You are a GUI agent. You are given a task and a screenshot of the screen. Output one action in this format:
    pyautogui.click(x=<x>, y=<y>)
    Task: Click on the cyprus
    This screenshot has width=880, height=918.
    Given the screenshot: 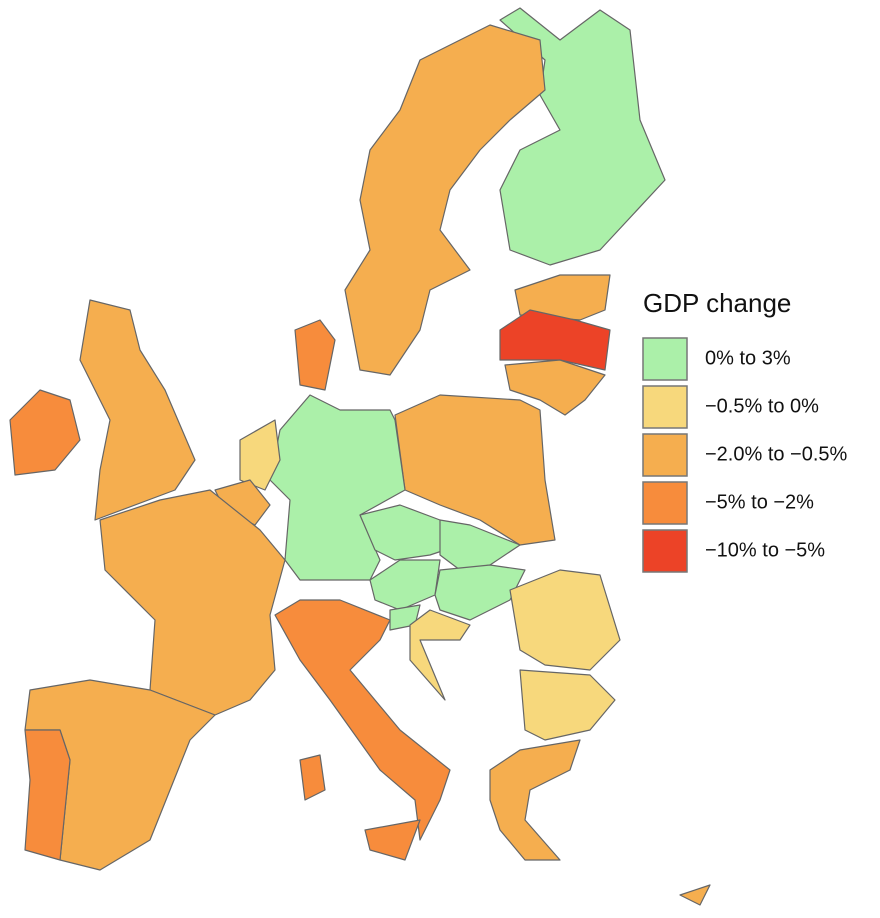 What is the action you would take?
    pyautogui.click(x=695, y=895)
    